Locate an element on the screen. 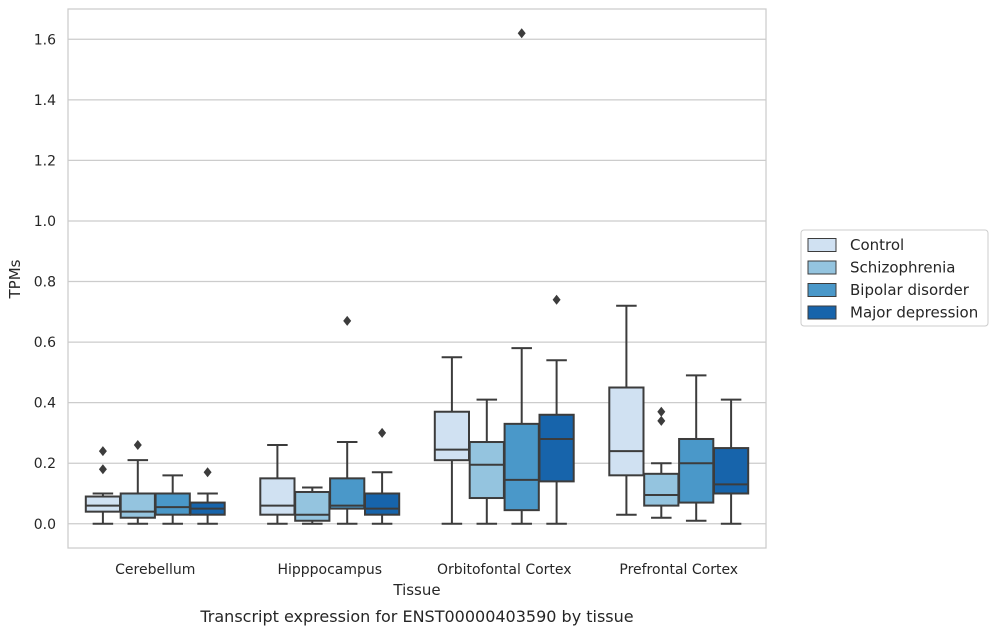 The width and height of the screenshot is (997, 634). x-tick-label: Cerebellum is located at coordinates (155, 570).